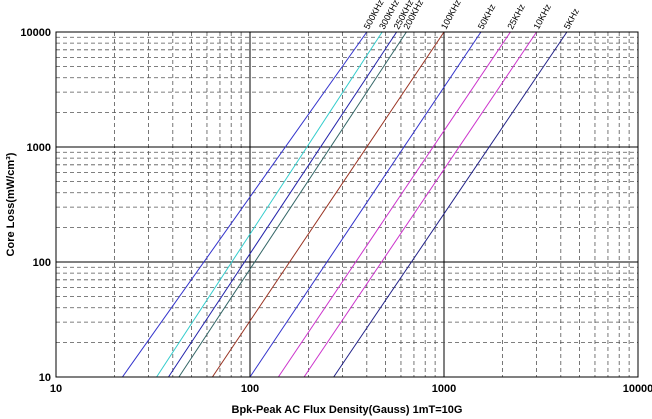 The width and height of the screenshot is (652, 419). Describe the element at coordinates (35, 33) in the screenshot. I see `y-tick-label: 10000` at that location.